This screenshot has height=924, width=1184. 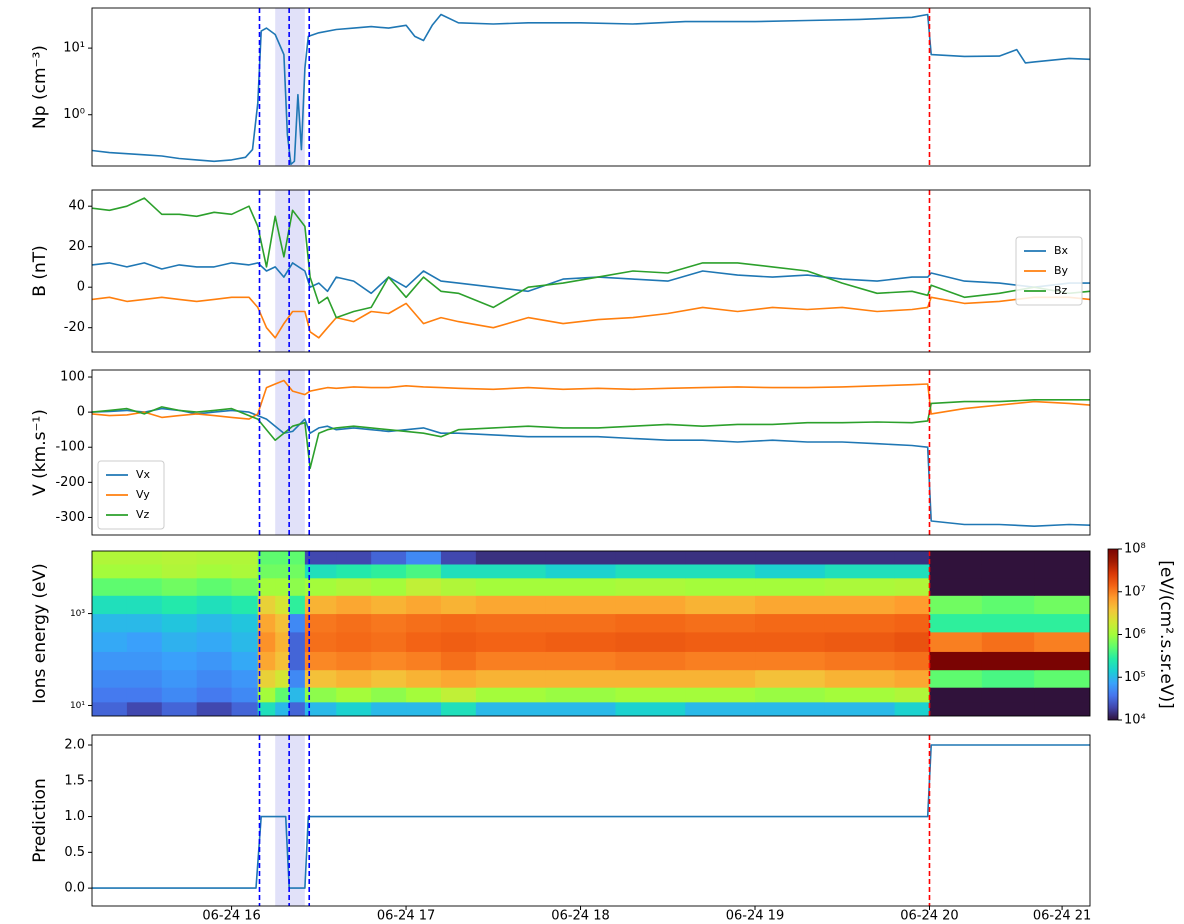 I want to click on panel, so click(x=591, y=87).